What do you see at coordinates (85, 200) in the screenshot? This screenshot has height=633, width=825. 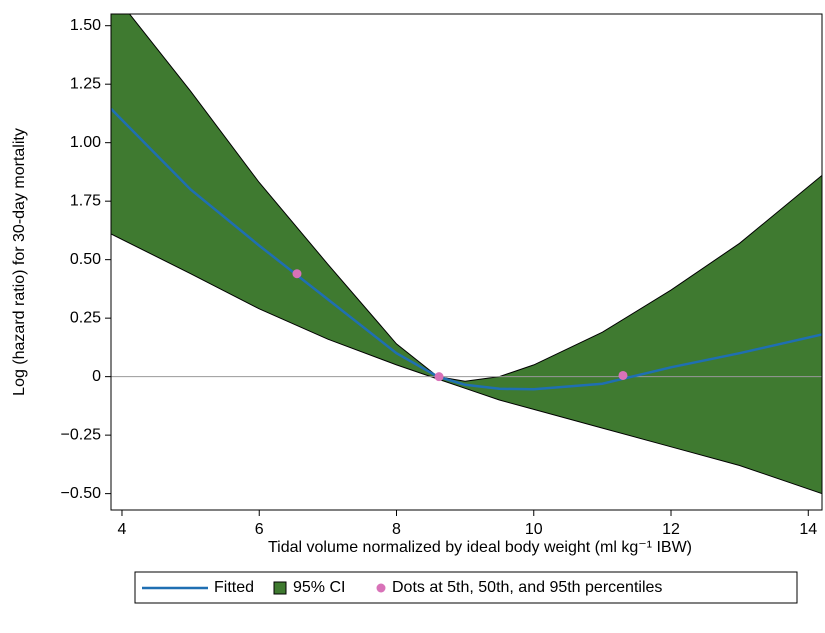 I see `y-tick-label: 1.75` at bounding box center [85, 200].